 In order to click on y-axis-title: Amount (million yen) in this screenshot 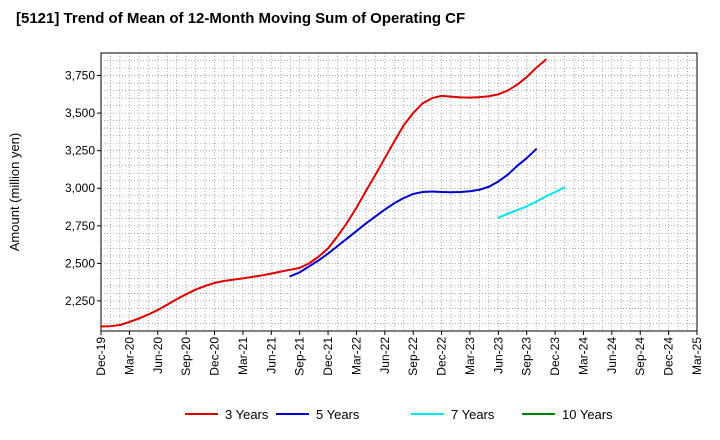, I will do `click(14, 192)`.